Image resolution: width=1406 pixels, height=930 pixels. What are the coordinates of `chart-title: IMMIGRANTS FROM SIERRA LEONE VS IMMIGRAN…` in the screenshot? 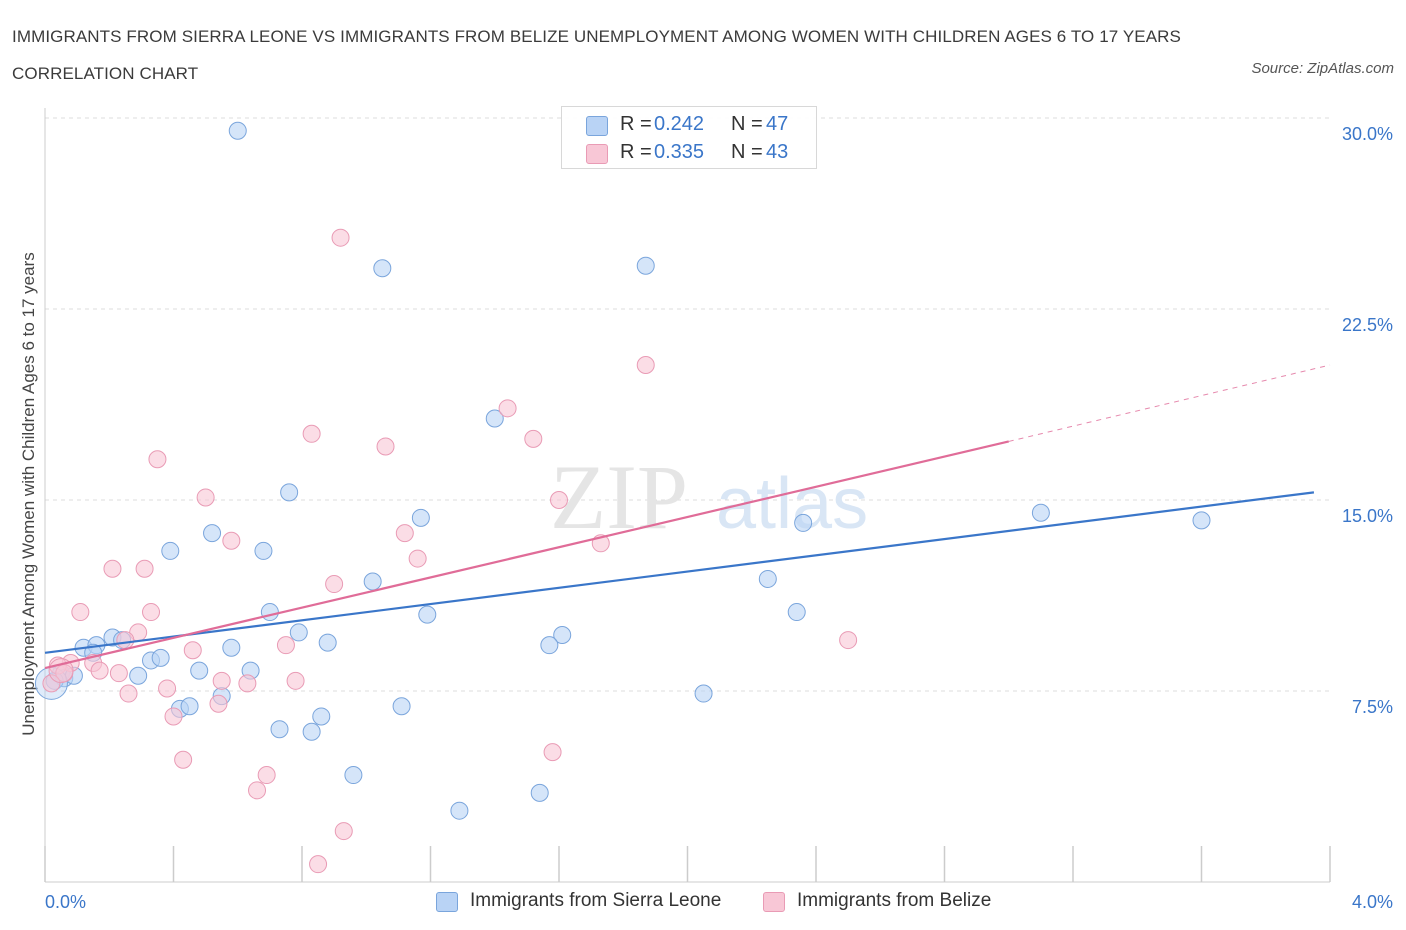 It's located at (596, 55).